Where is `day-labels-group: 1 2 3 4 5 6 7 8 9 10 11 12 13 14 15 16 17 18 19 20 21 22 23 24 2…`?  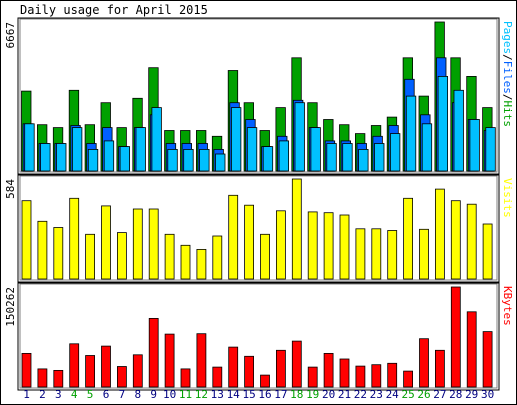 day-labels-group: 1 2 3 4 5 6 7 8 9 10 11 12 13 14 15 16 17 18 19 20 21 22 23 24 2… is located at coordinates (258, 394).